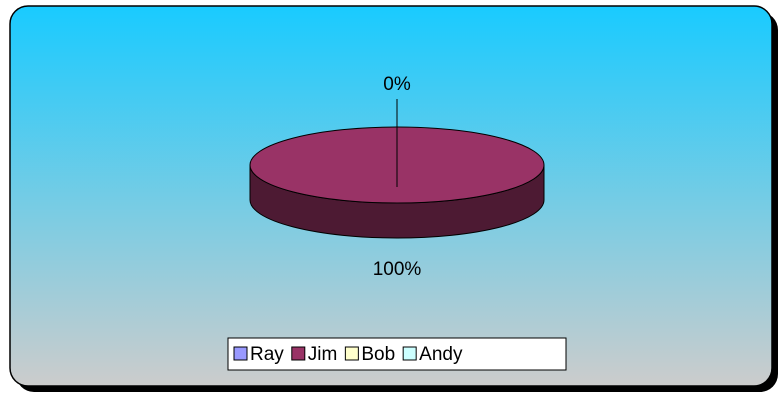 This screenshot has width=783, height=401. I want to click on legend-label: Ray, so click(267, 354).